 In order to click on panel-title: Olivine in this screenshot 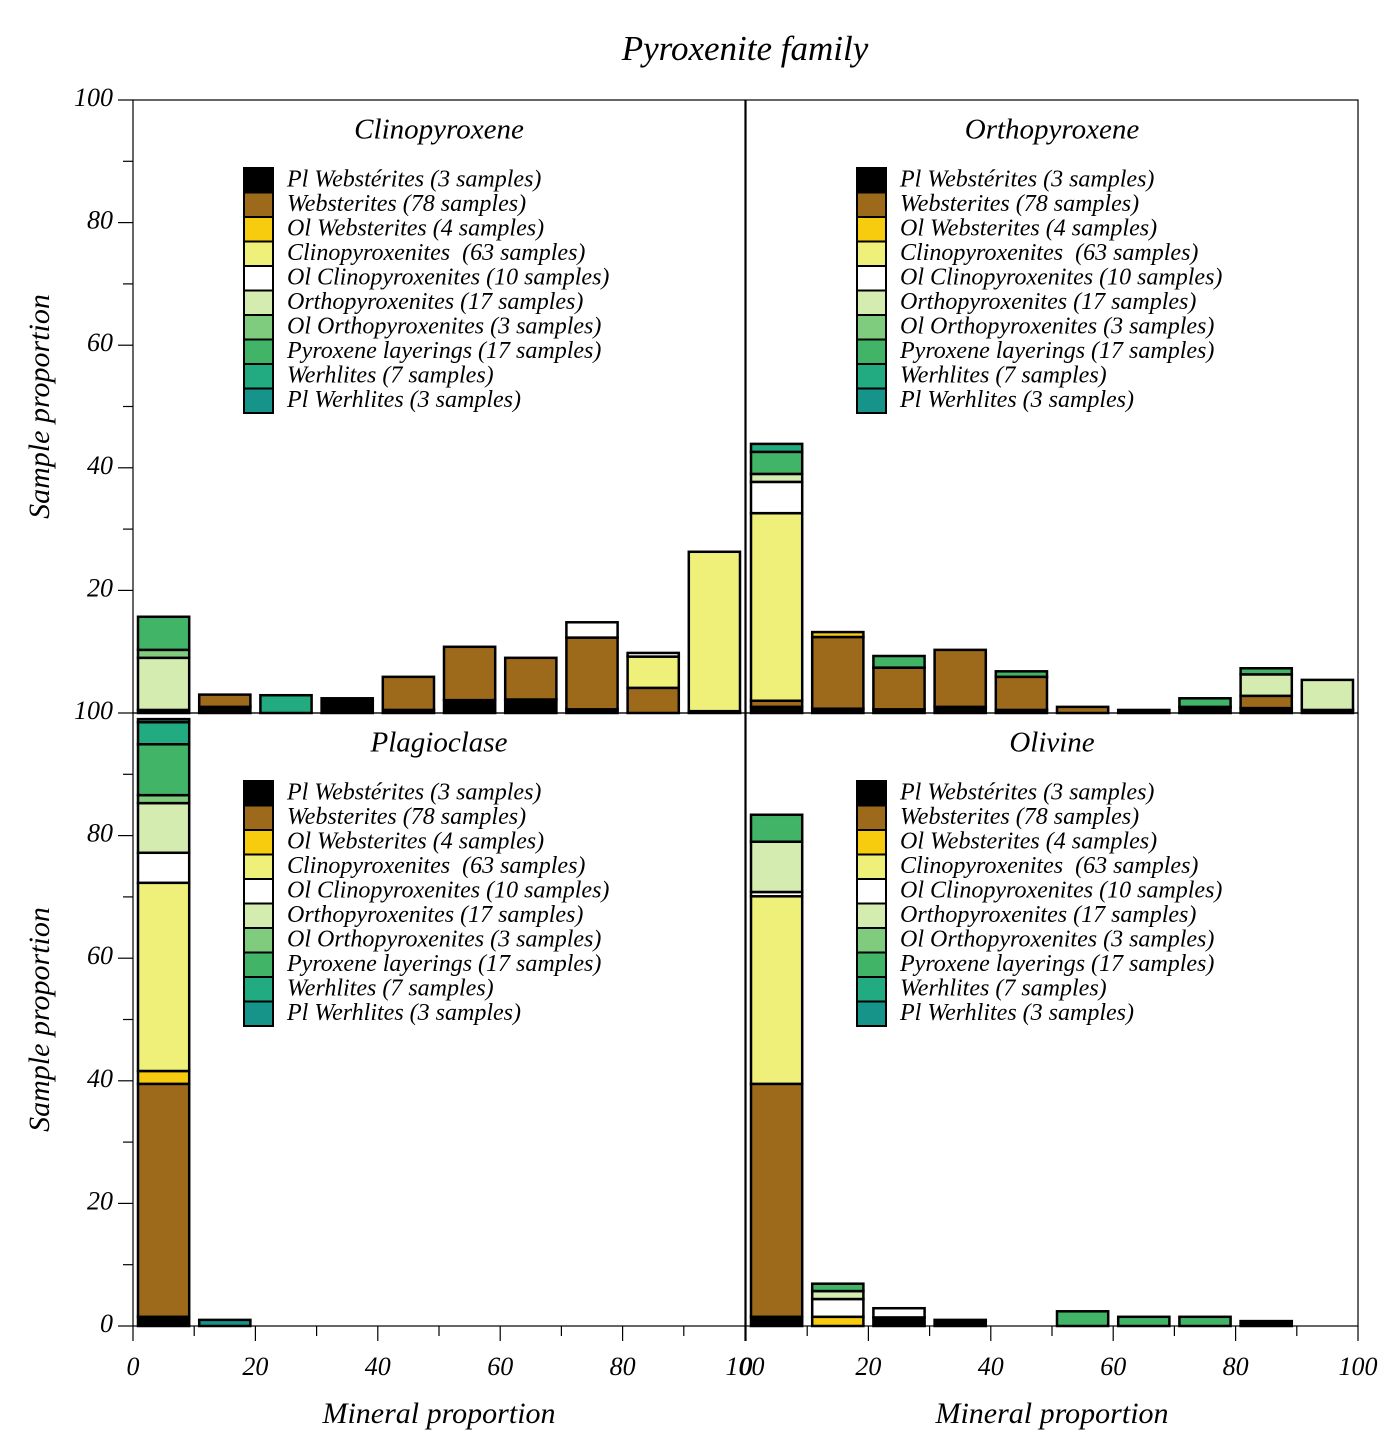, I will do `click(1051, 743)`.